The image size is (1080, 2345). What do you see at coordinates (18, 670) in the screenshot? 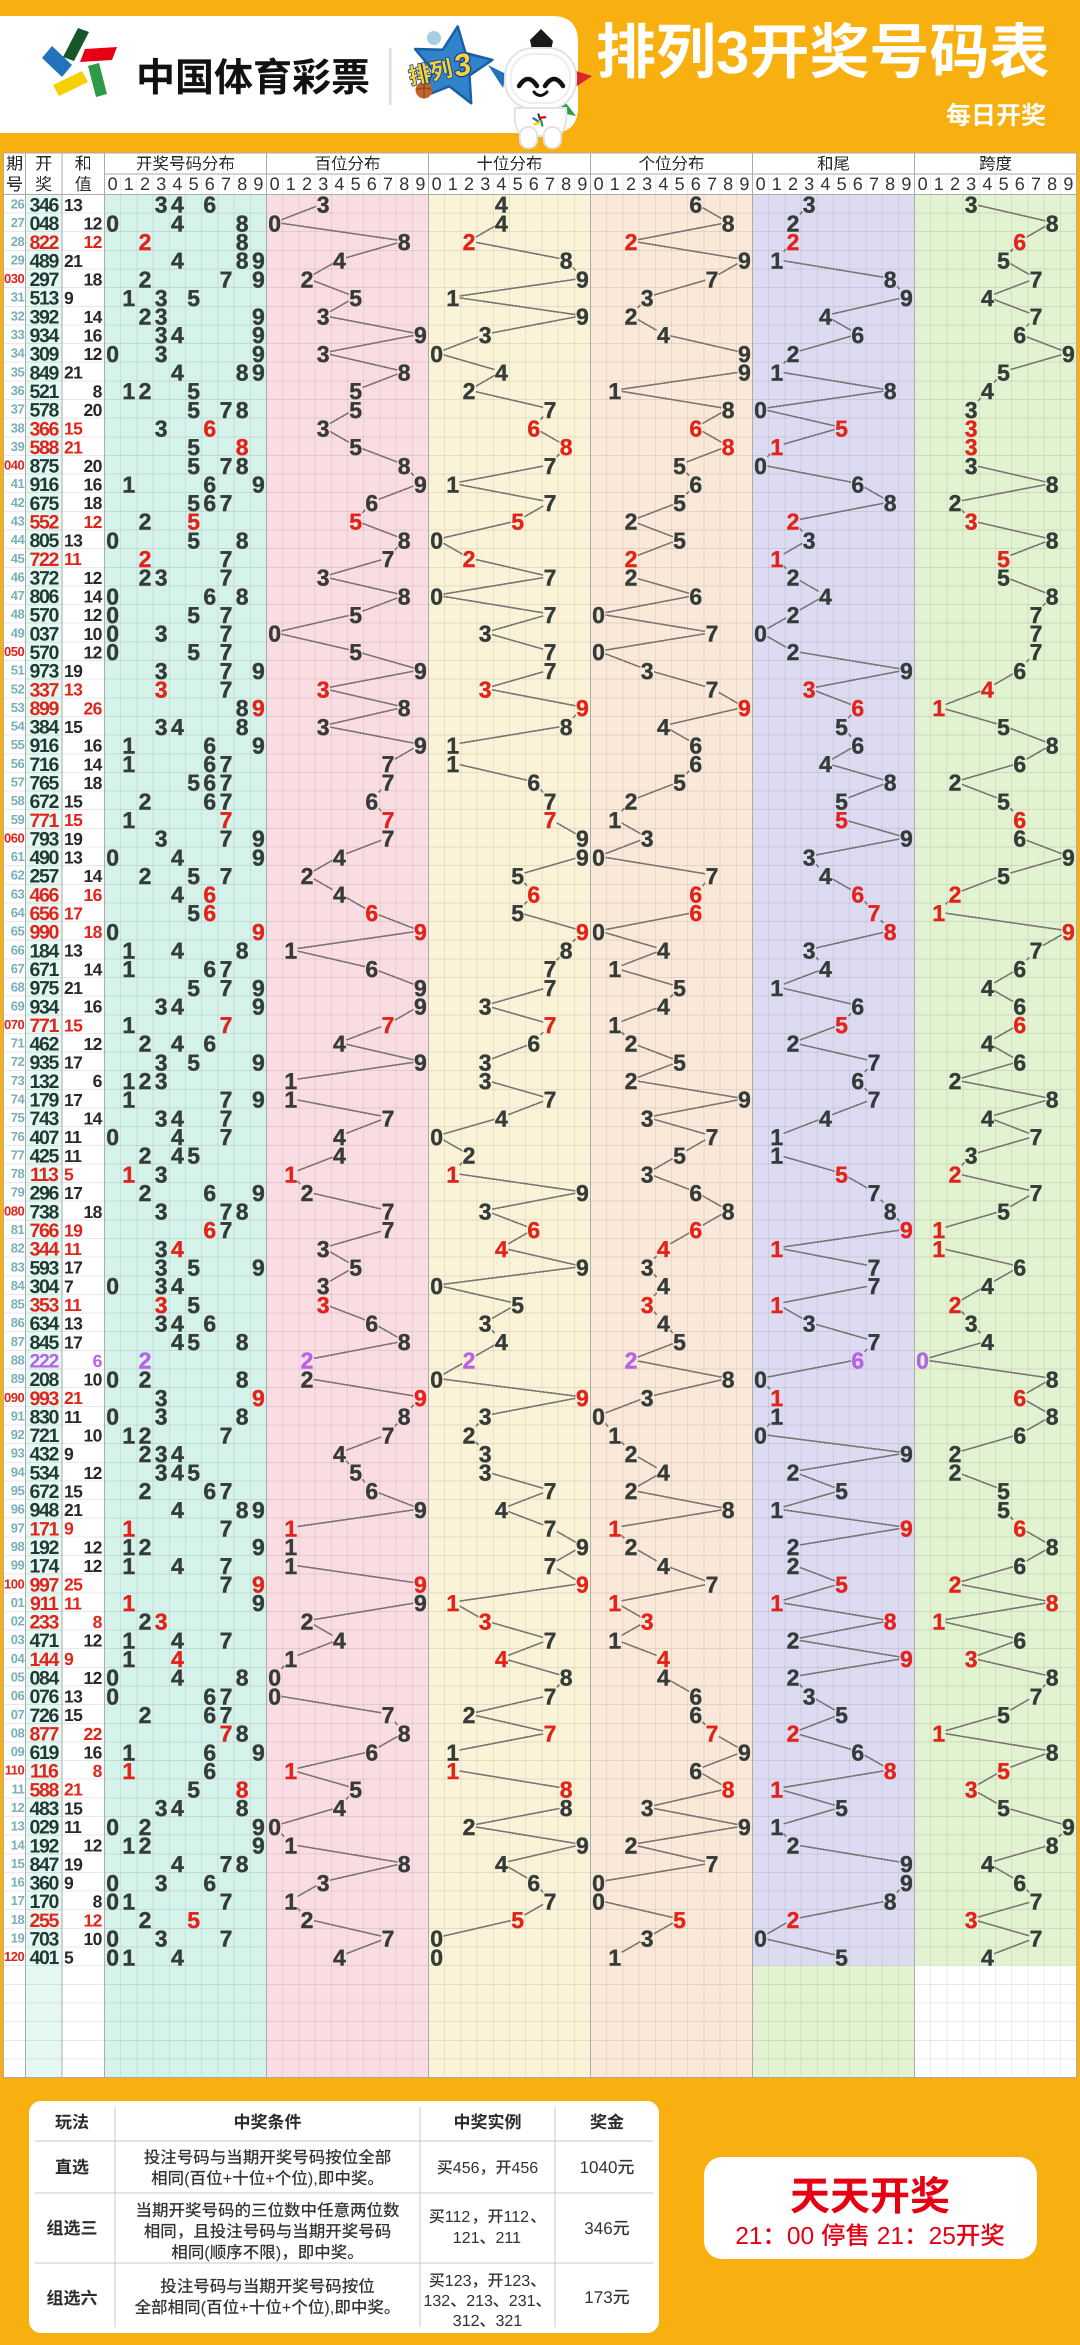
I see `svg-text: 51` at bounding box center [18, 670].